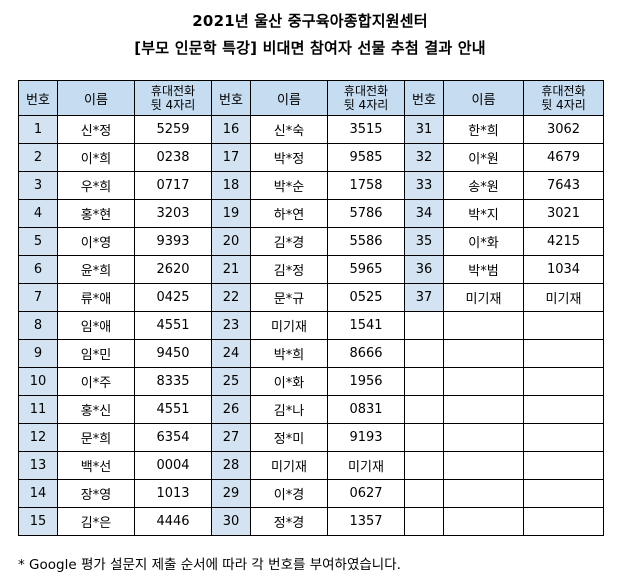 The width and height of the screenshot is (620, 585). What do you see at coordinates (38, 157) in the screenshot?
I see `cell-num: 2` at bounding box center [38, 157].